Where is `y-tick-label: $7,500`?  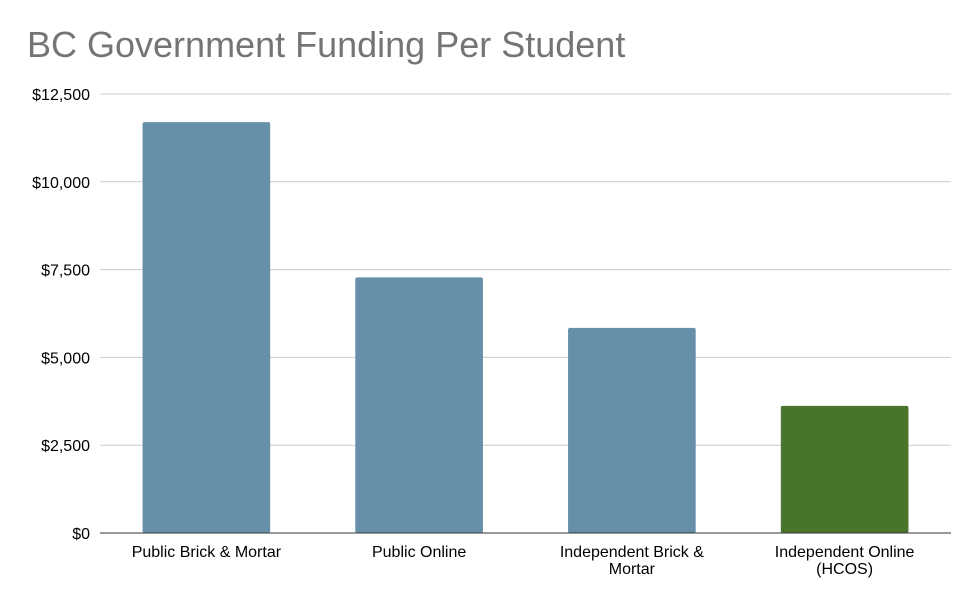 y-tick-label: $7,500 is located at coordinates (65, 271).